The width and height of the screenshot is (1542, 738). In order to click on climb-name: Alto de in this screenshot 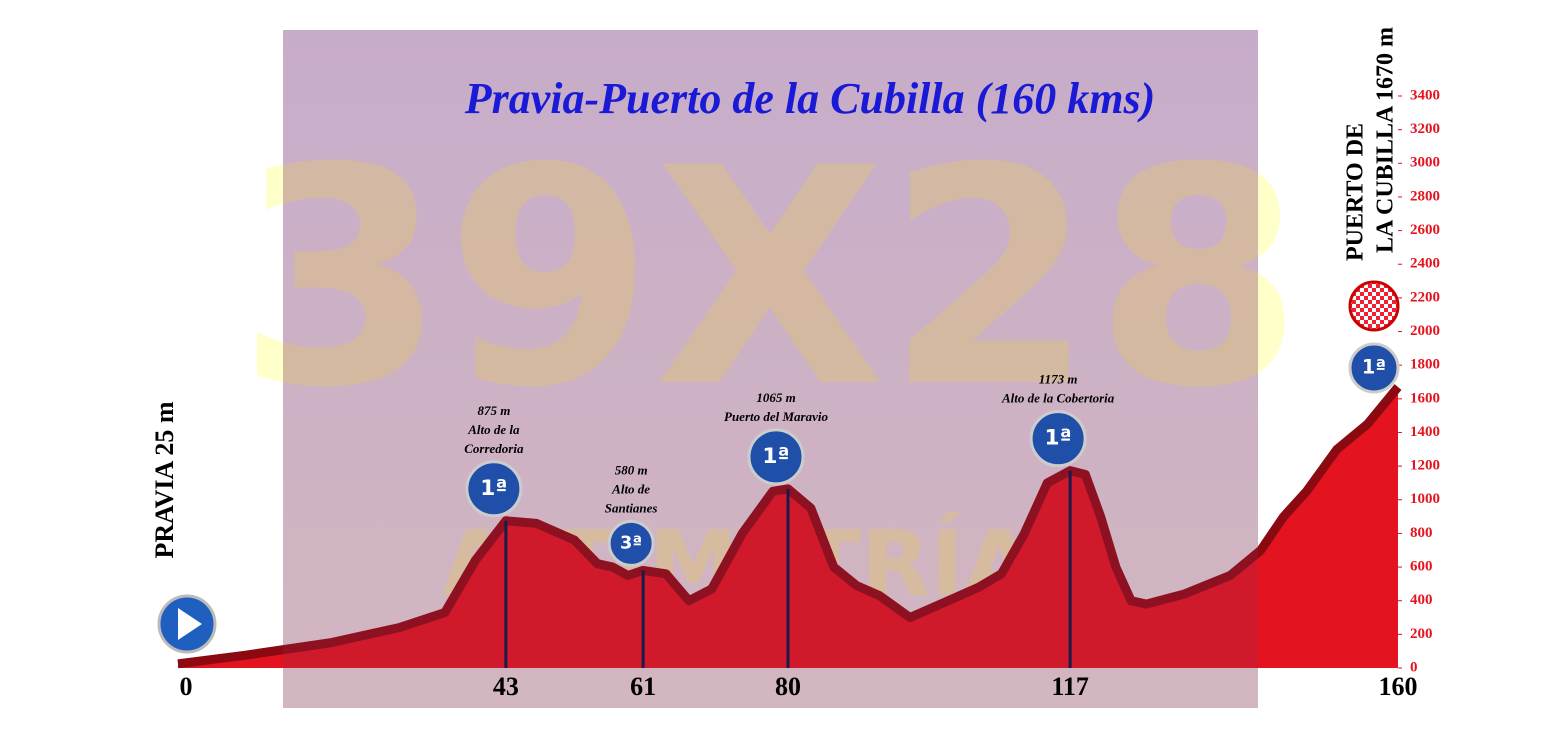, I will do `click(630, 488)`.